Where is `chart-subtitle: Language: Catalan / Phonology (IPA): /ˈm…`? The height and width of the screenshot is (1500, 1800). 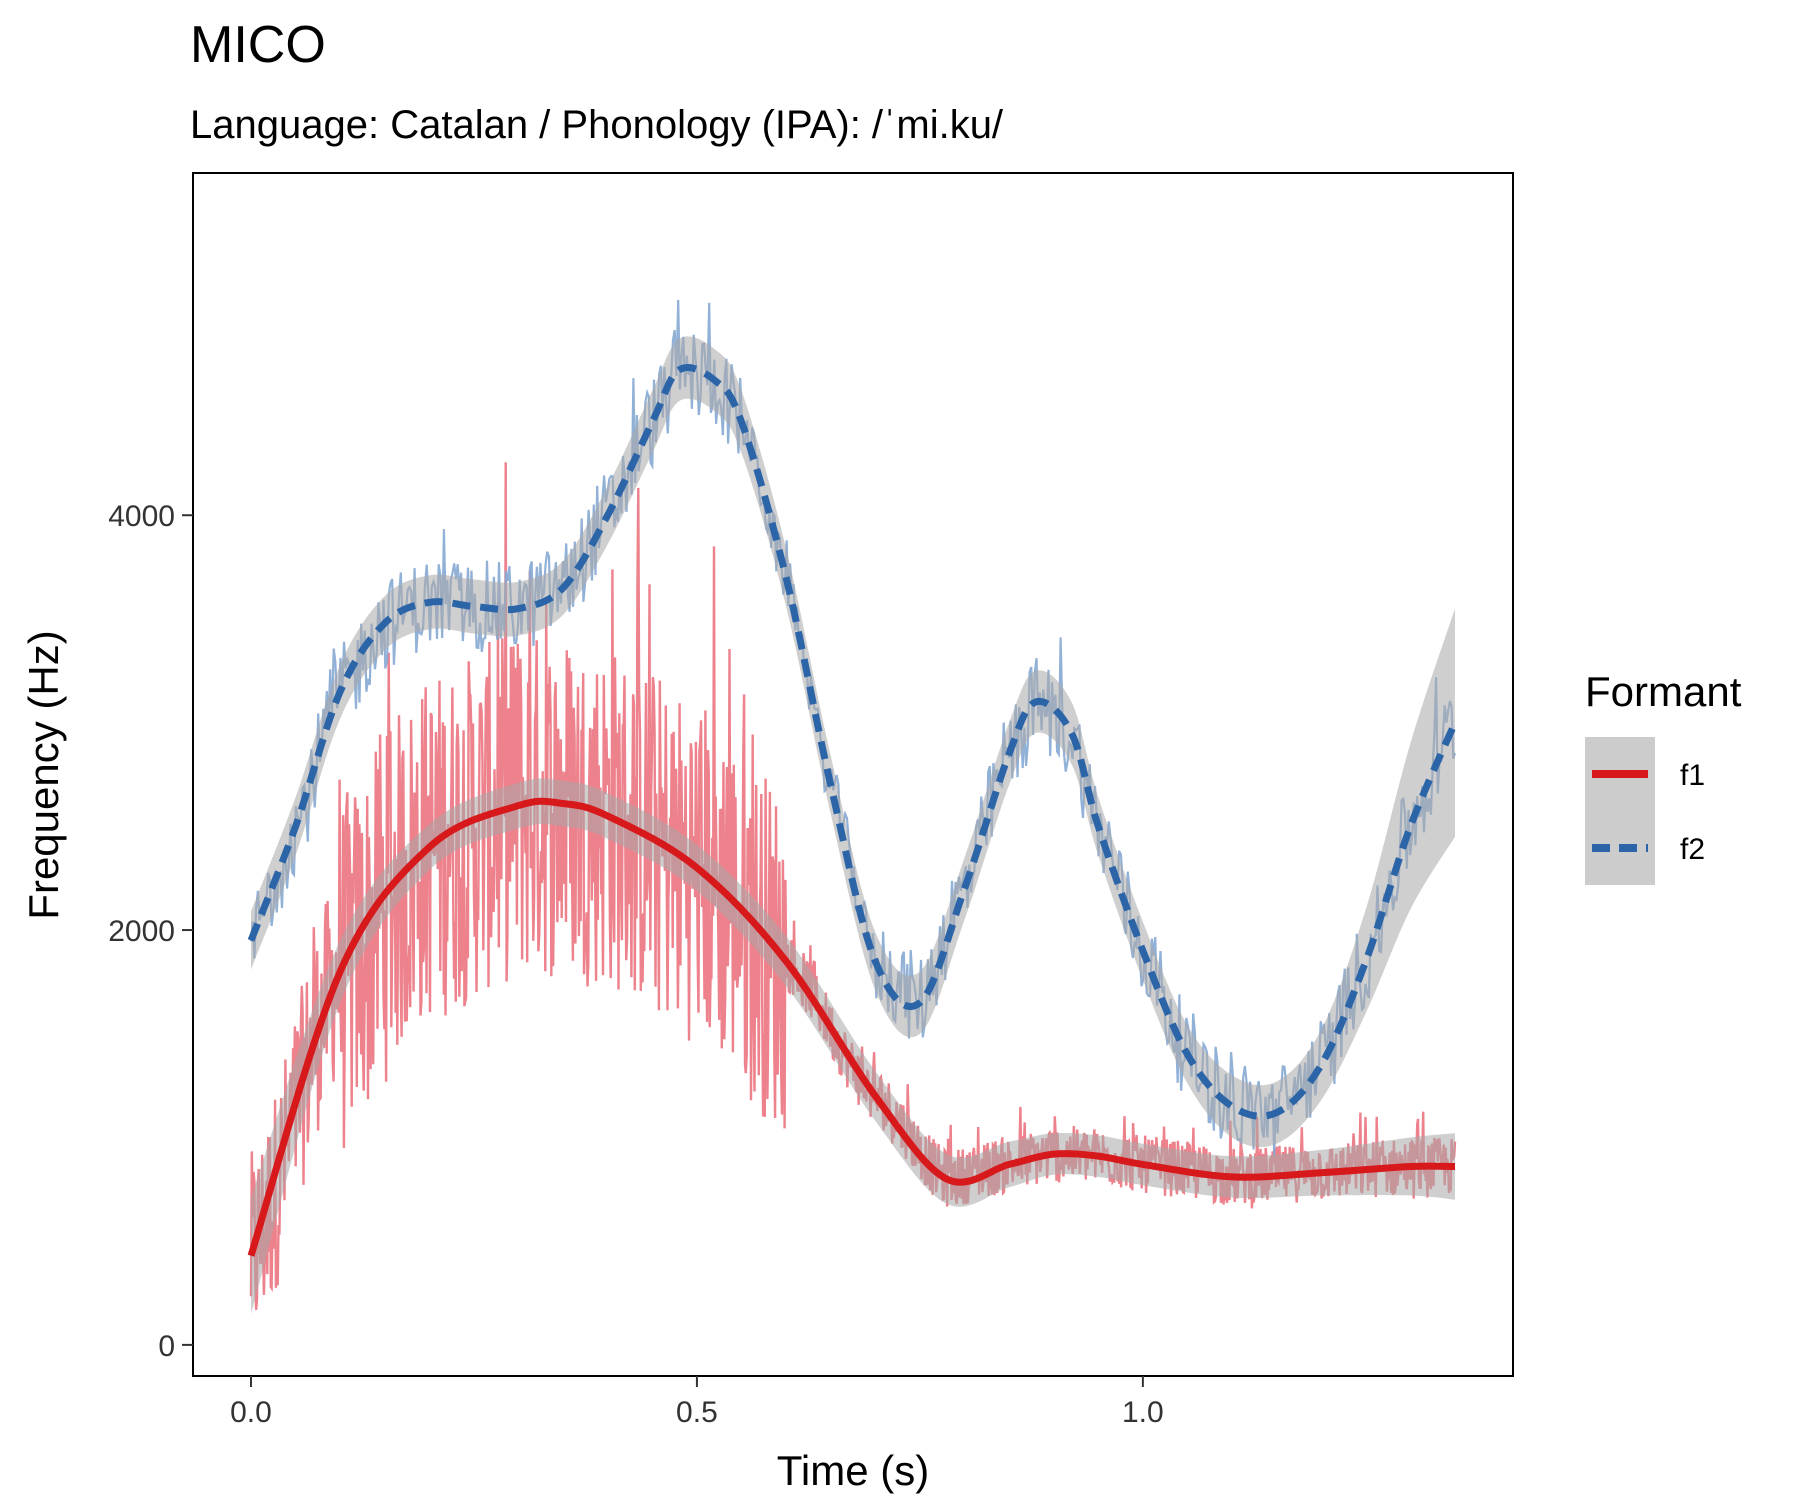
chart-subtitle: Language: Catalan / Phonology (IPA): /ˈm… is located at coordinates (597, 125).